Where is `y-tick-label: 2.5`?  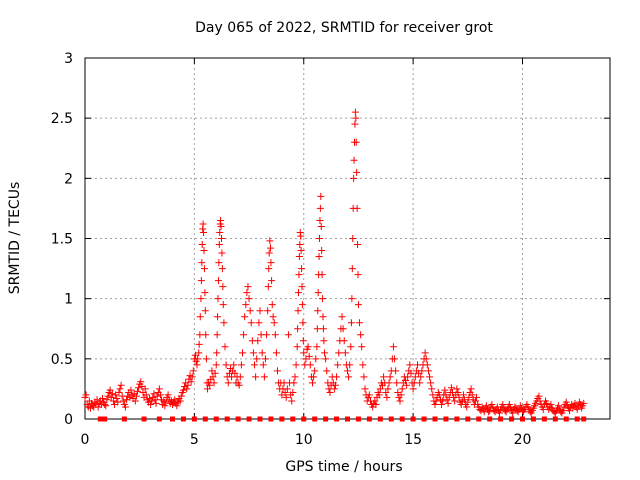
y-tick-label: 2.5 is located at coordinates (62, 119).